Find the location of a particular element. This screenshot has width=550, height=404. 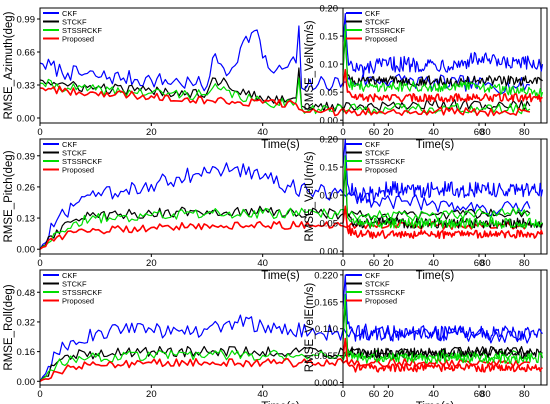

y-tick-label: 0.16 is located at coordinates (26, 352).